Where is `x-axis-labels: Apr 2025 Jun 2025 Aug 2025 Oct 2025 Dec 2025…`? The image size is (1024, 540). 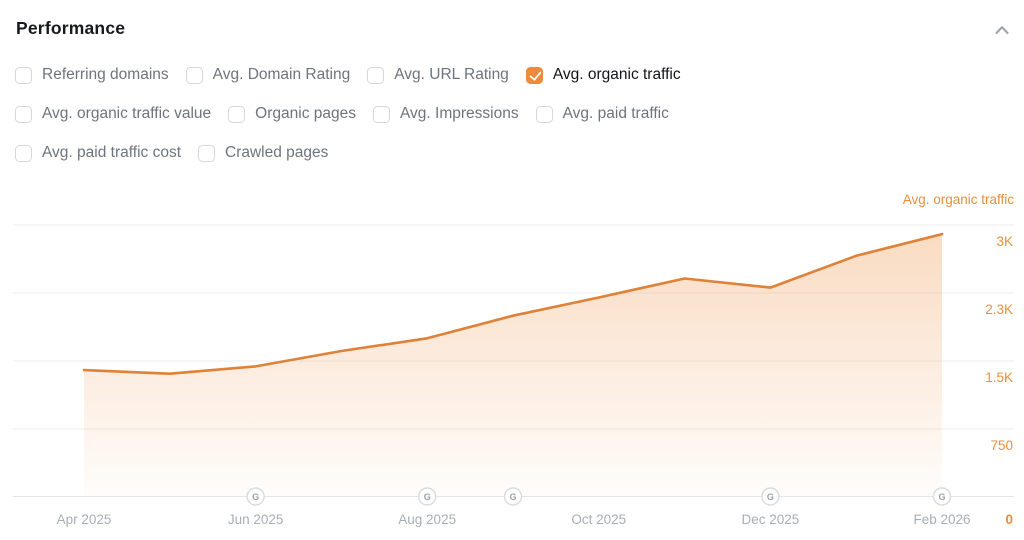
x-axis-labels: Apr 2025 Jun 2025 Aug 2025 Oct 2025 Dec 2025… is located at coordinates (514, 519).